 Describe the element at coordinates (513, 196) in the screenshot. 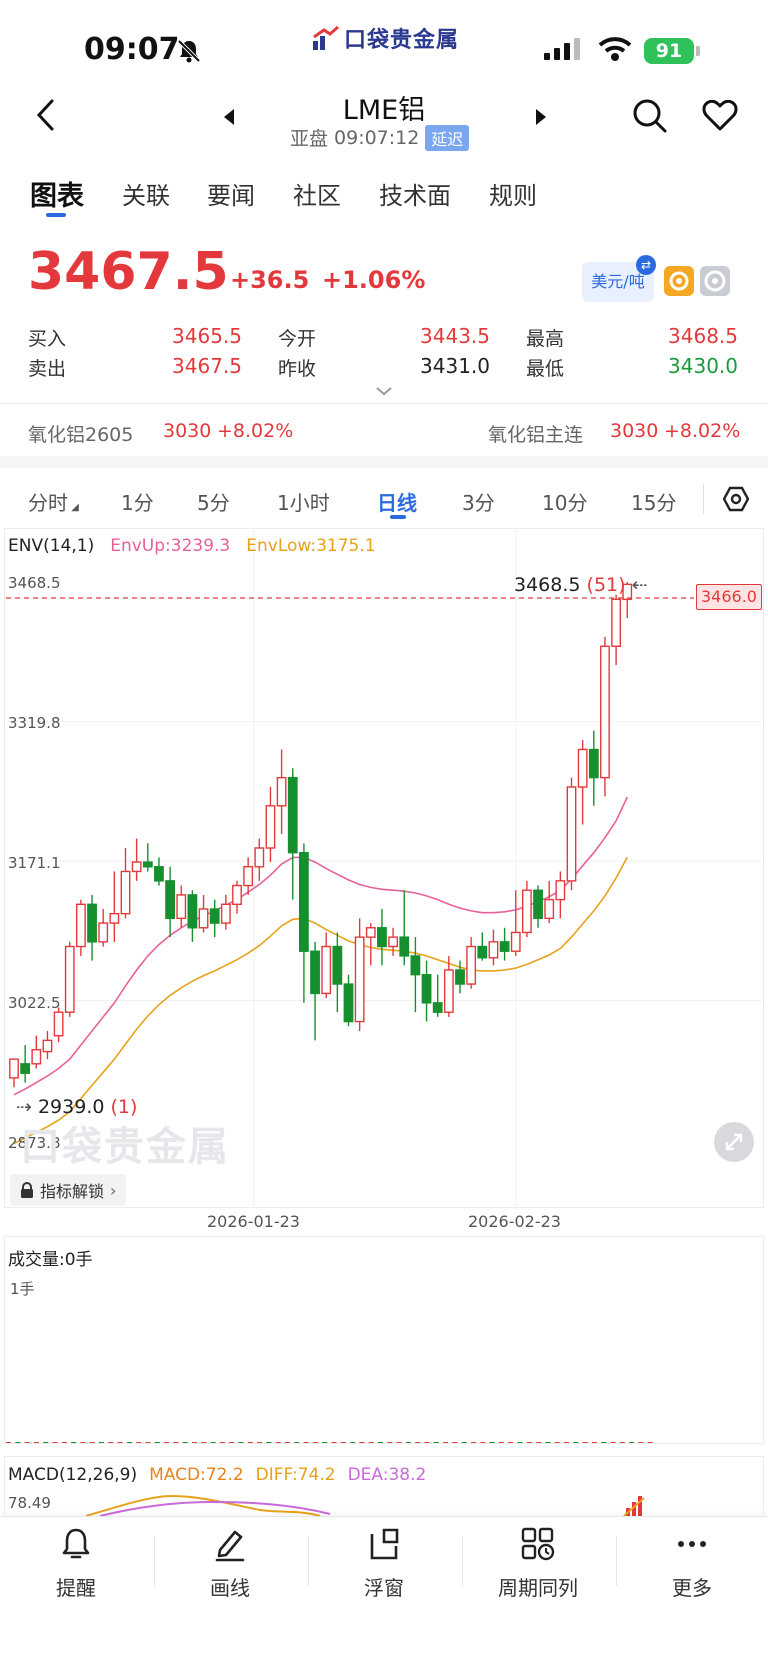

I see `tab-rules: 规则` at that location.